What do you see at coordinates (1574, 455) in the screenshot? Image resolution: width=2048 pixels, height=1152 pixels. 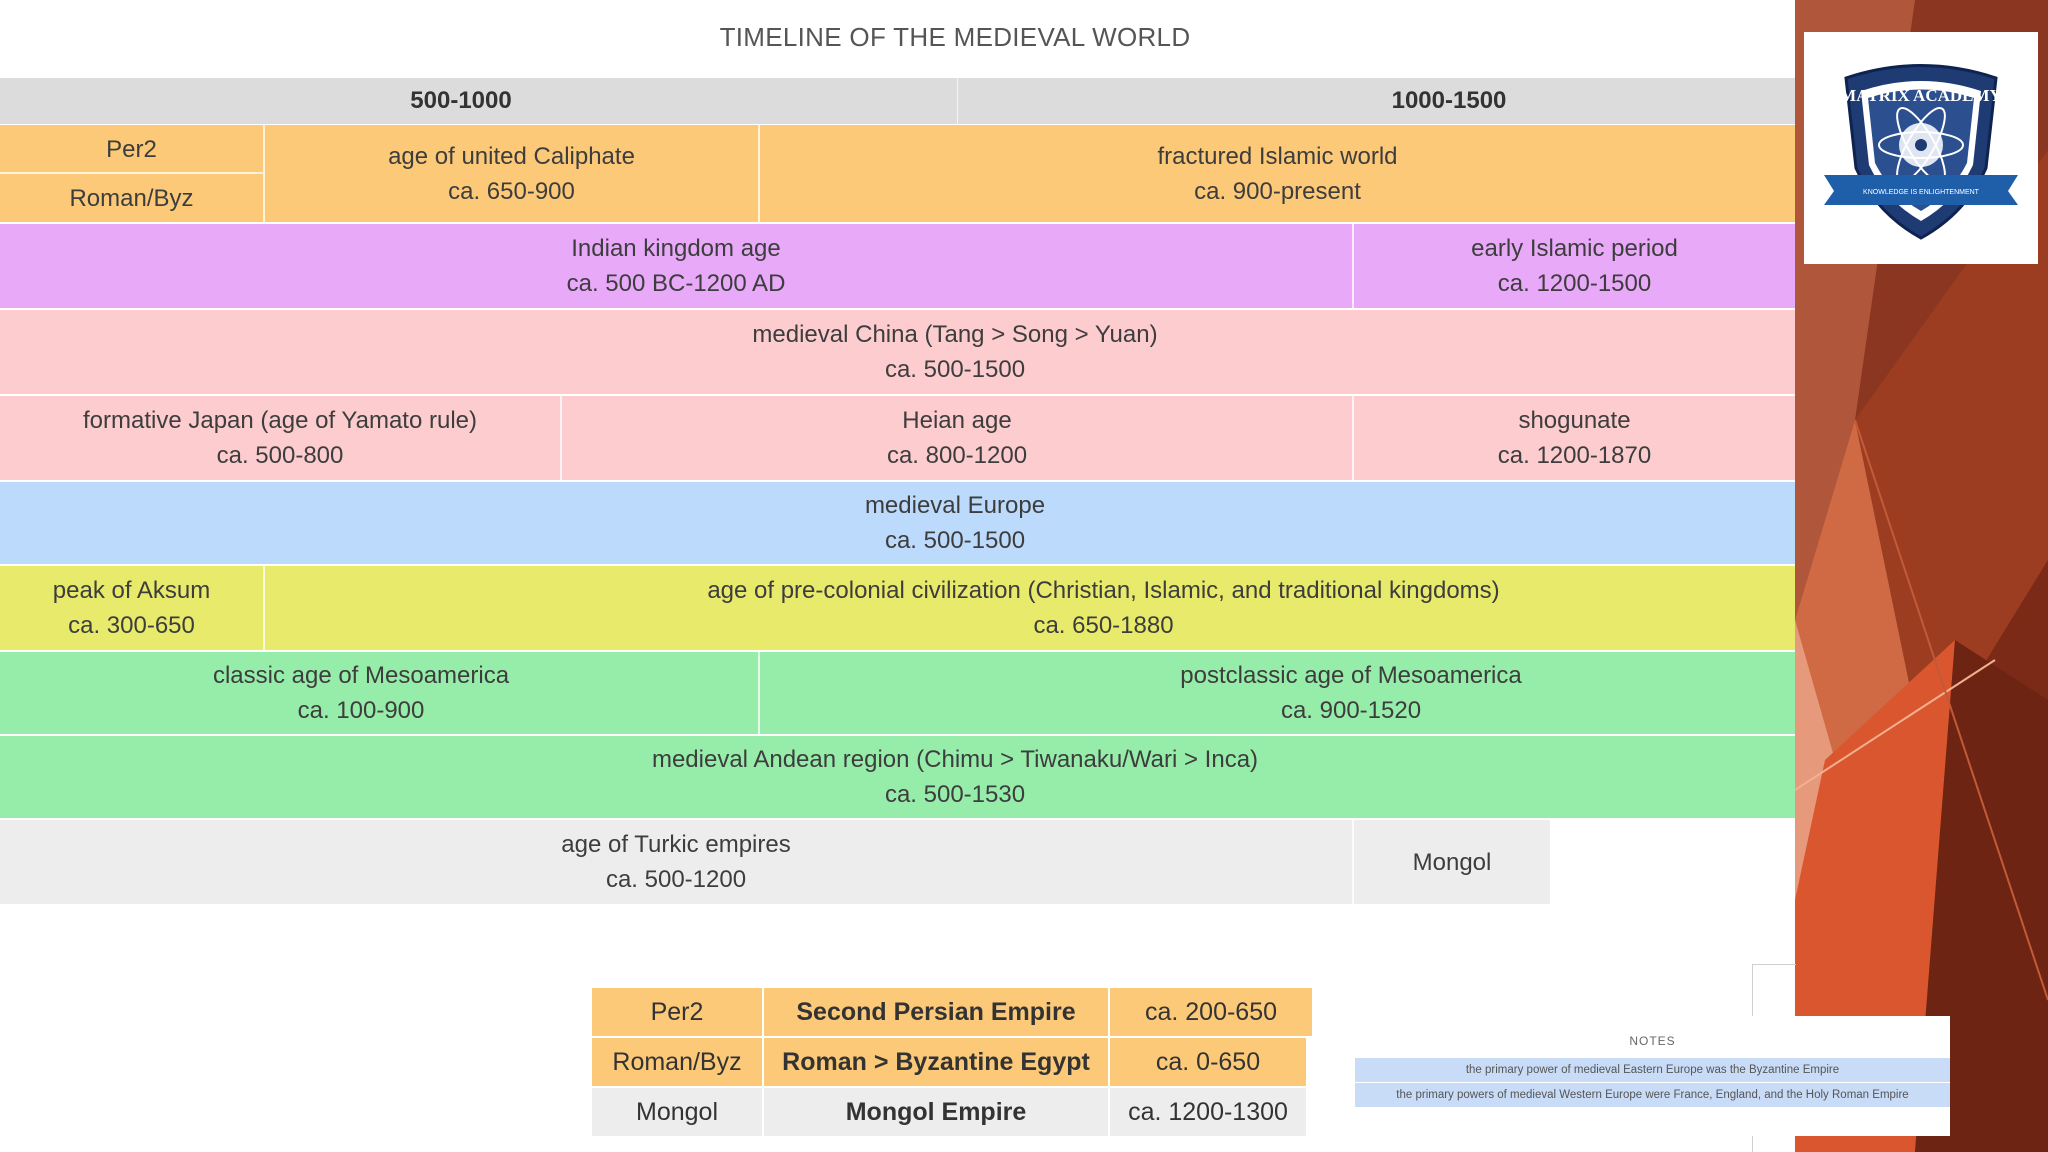 I see `era-date: ca. 1200-1870` at bounding box center [1574, 455].